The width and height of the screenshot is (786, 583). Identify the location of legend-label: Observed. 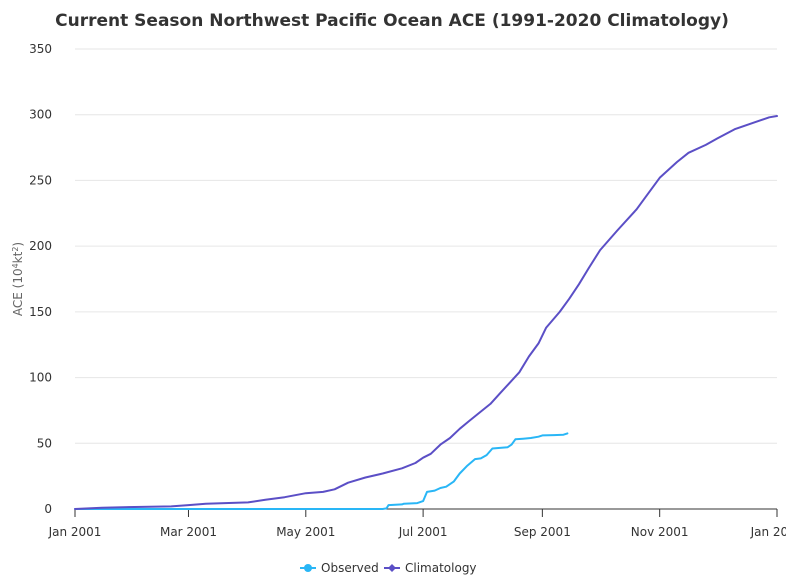
(350, 568).